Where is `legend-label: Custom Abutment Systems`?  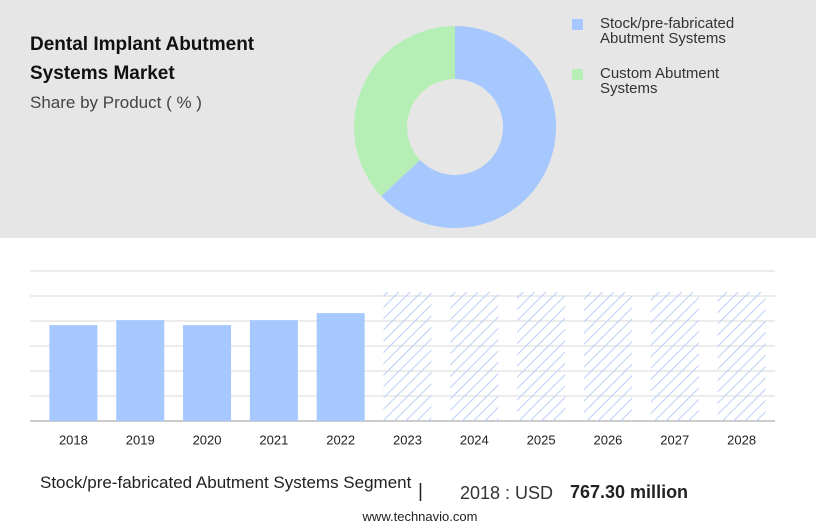 legend-label: Custom Abutment Systems is located at coordinates (660, 81).